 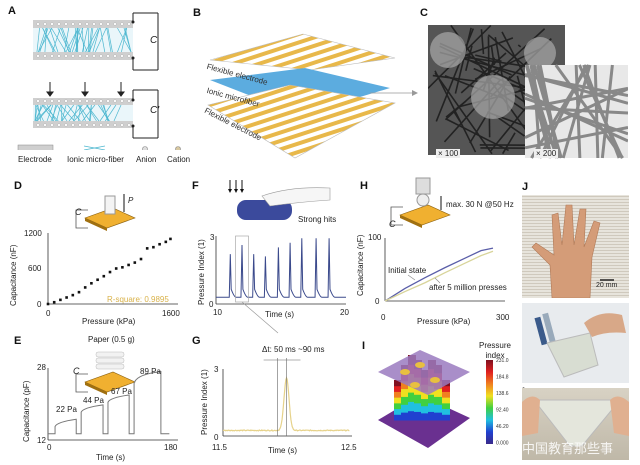 What do you see at coordinates (26, 411) in the screenshot?
I see `e-ylabel: Capacitance (pF)` at bounding box center [26, 411].